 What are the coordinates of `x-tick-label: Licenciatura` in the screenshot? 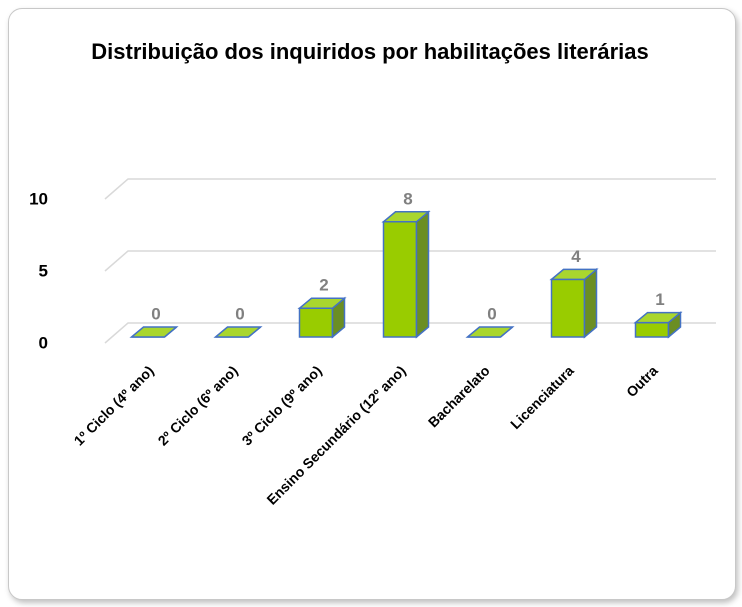 It's located at (542, 397).